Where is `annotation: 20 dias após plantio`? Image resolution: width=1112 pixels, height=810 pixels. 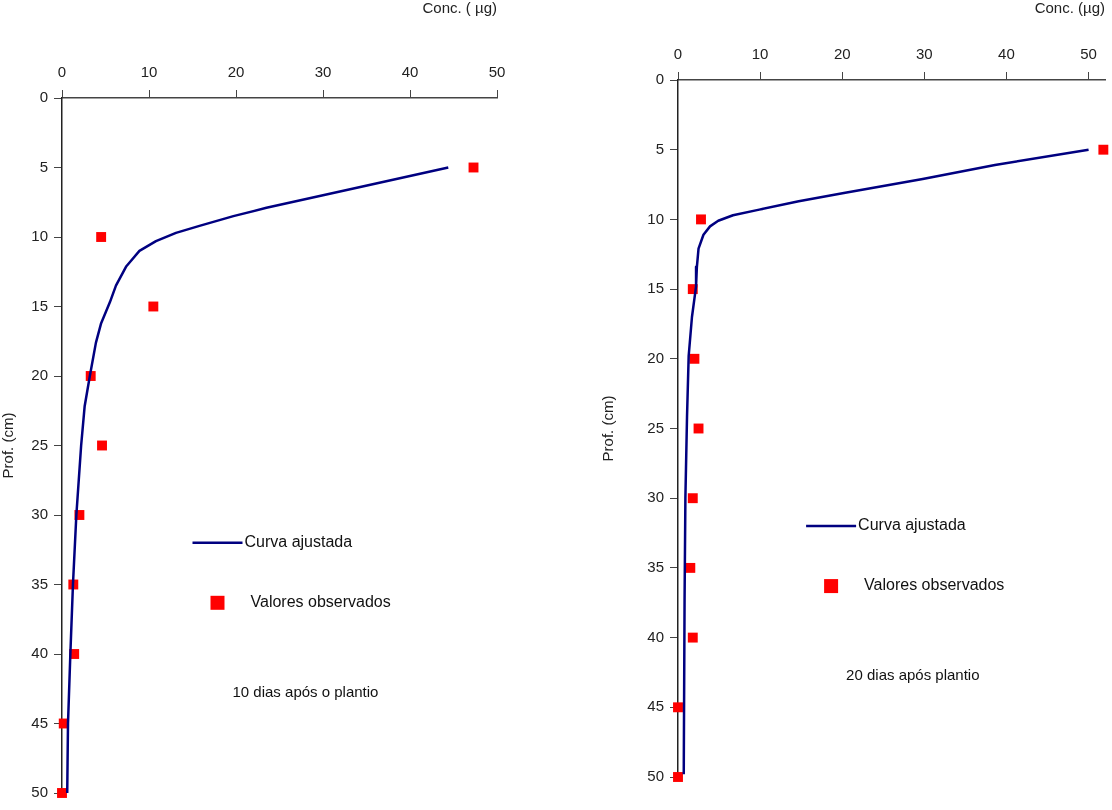
annotation: 20 dias após plantio is located at coordinates (913, 675).